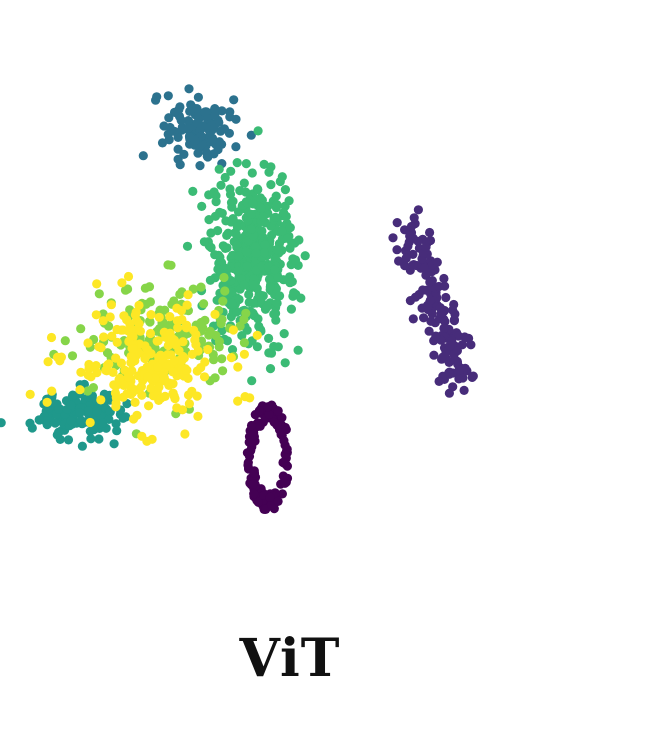 The width and height of the screenshot is (658, 740). What do you see at coordinates (290, 658) in the screenshot?
I see `chart-title: ViT` at bounding box center [290, 658].